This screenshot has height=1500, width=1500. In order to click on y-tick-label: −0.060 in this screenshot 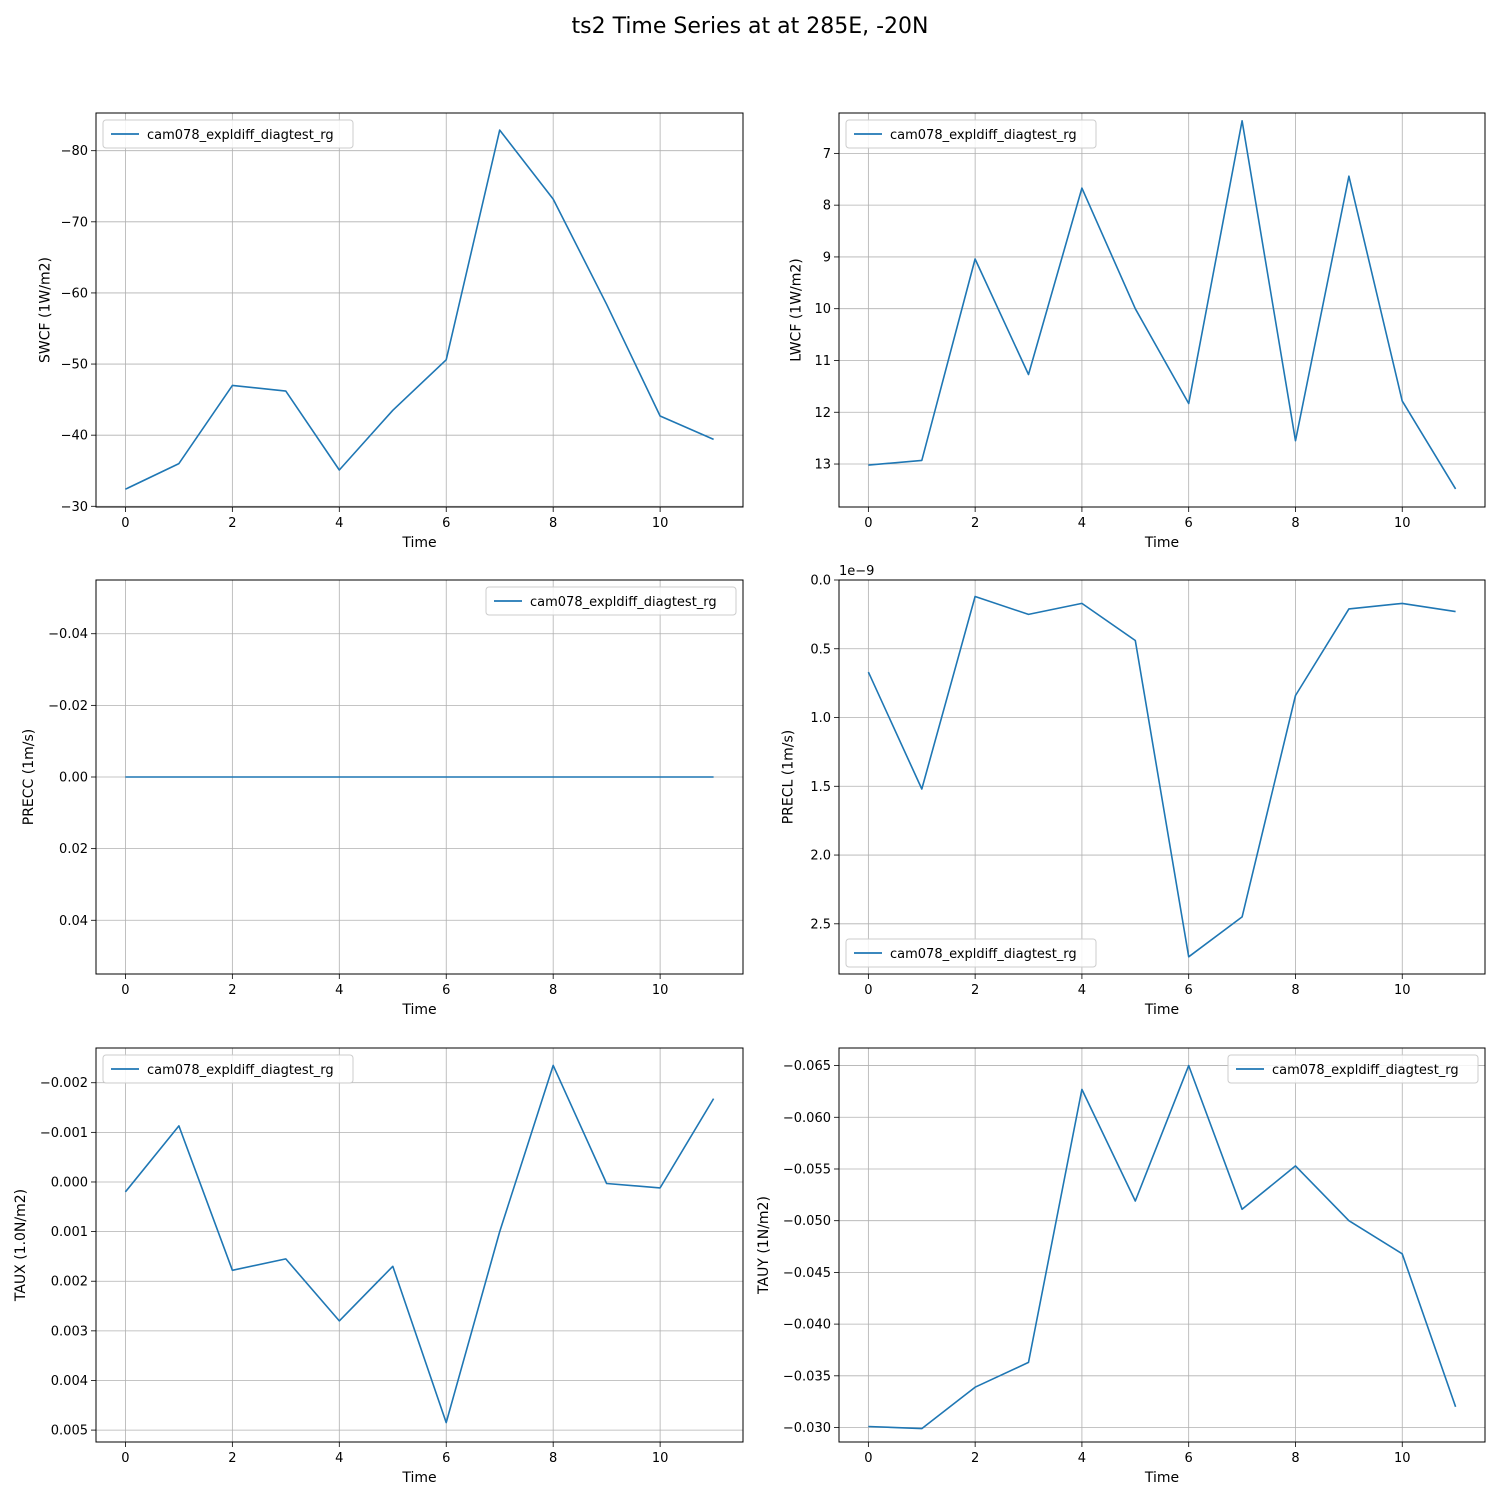, I will do `click(807, 1118)`.